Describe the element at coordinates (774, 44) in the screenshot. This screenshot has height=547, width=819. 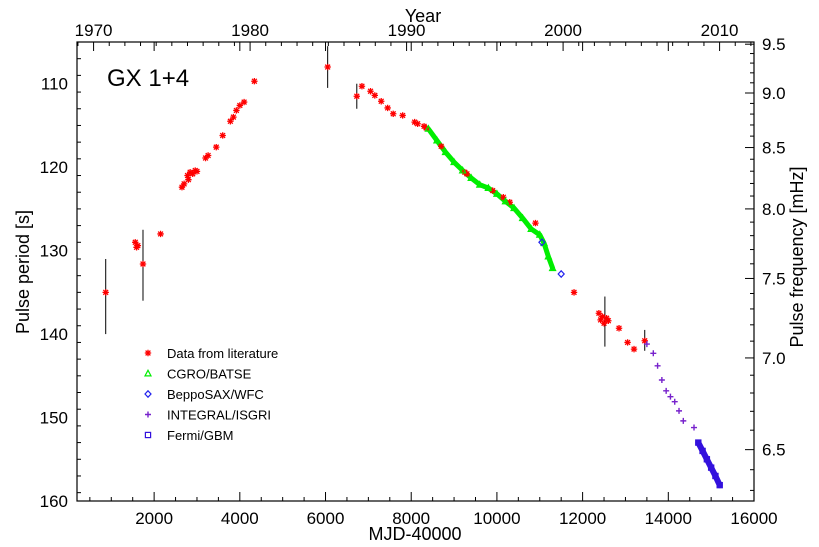
I see `freq-tick-label: 9.5` at that location.